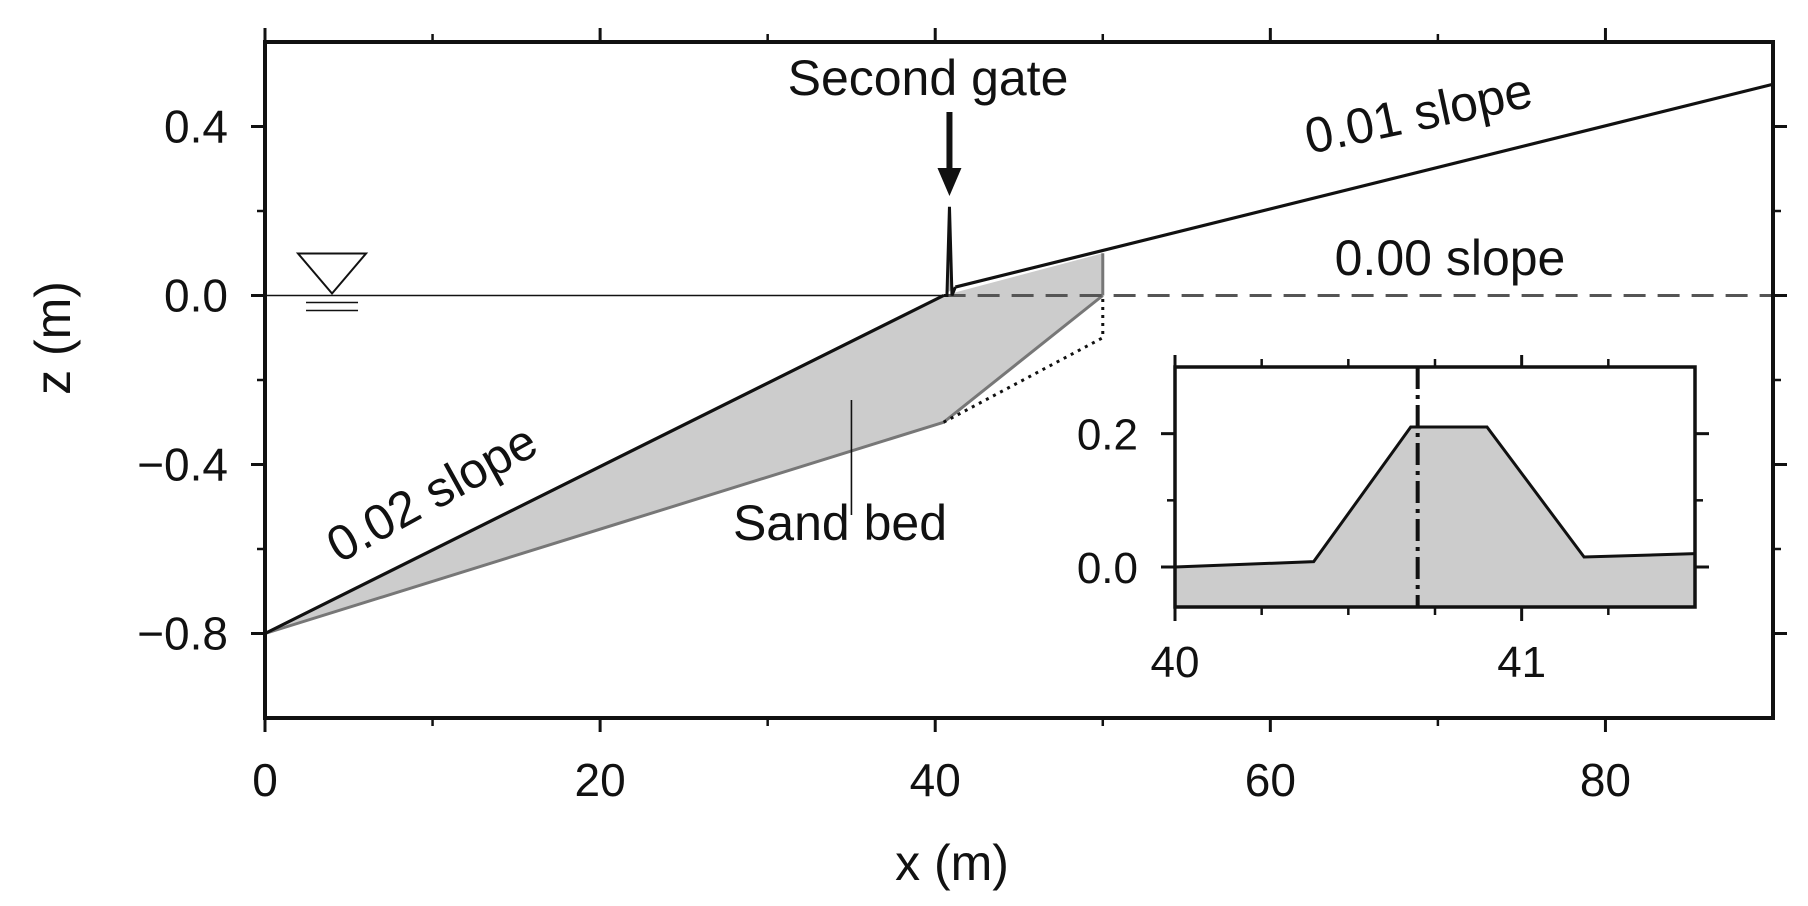 Image resolution: width=1808 pixels, height=906 pixels. Describe the element at coordinates (952, 863) in the screenshot. I see `x-axis-label: x (m)` at that location.